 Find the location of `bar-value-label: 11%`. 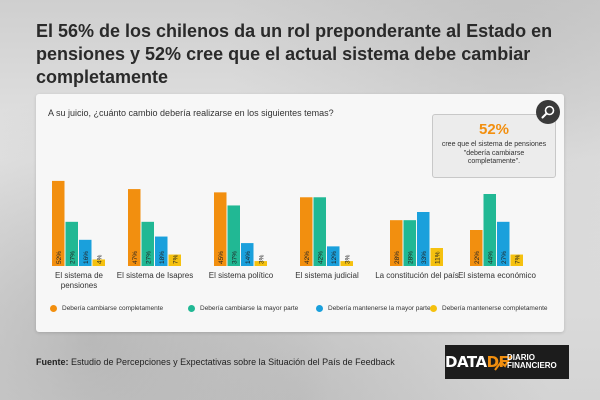

bar-value-label: 11% is located at coordinates (437, 257).